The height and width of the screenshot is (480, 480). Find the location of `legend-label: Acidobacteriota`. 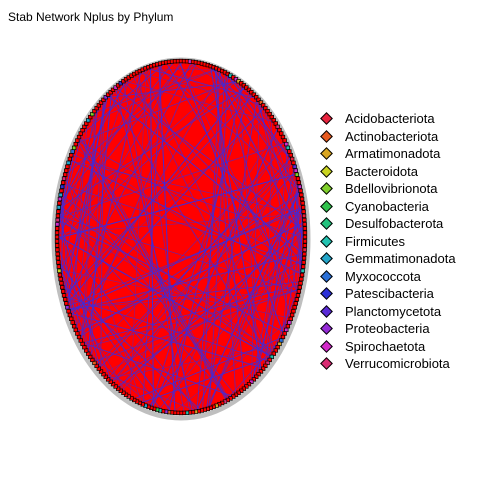

legend-label: Acidobacteriota is located at coordinates (390, 119).